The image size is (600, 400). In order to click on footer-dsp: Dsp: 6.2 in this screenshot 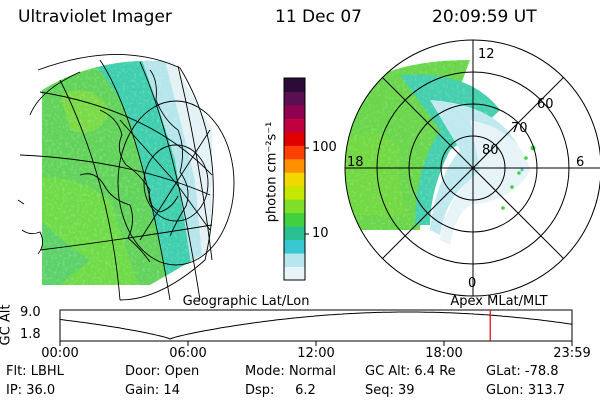, I will do `click(280, 390)`.